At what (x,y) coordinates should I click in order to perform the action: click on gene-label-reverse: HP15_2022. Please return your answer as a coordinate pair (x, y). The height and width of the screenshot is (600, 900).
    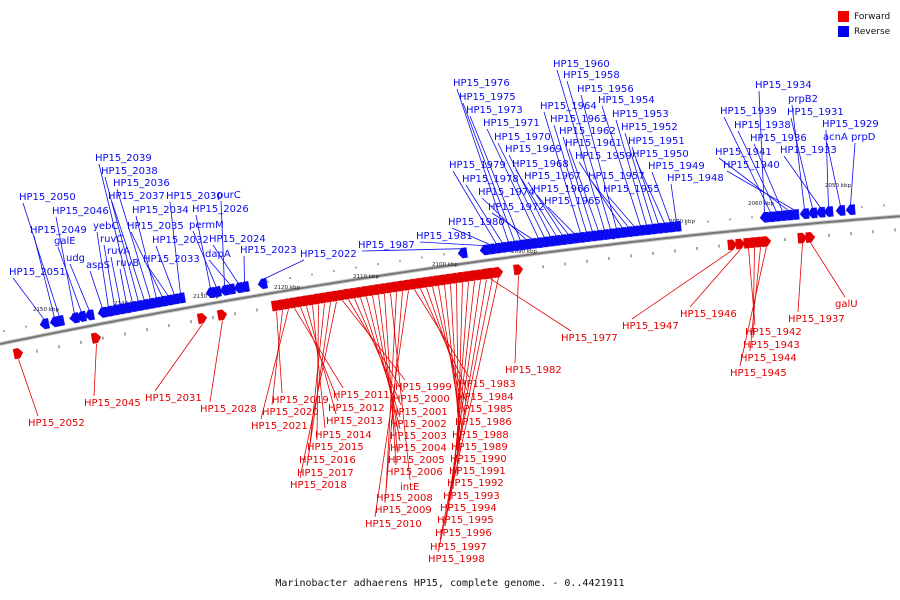
    Looking at the image, I should click on (328, 254).